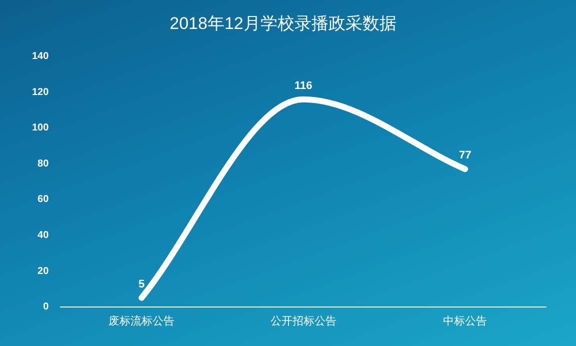  Describe the element at coordinates (465, 156) in the screenshot. I see `data-label: 77` at that location.